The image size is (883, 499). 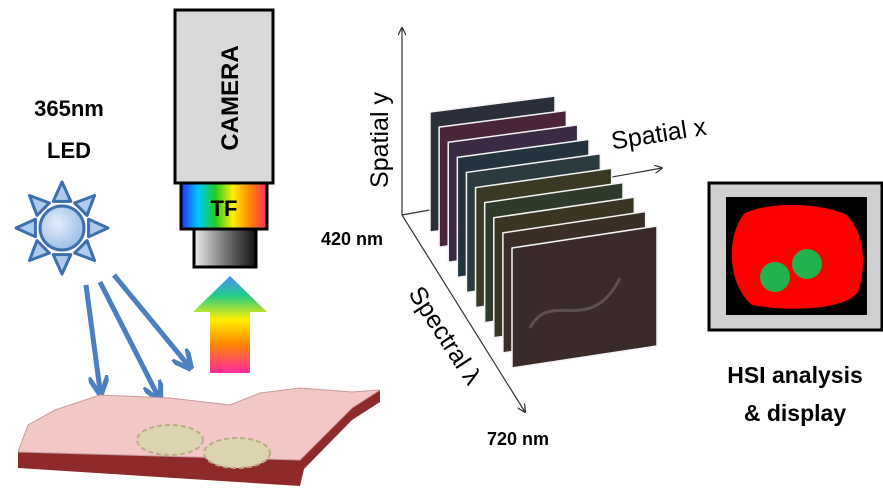 What do you see at coordinates (518, 439) in the screenshot?
I see `end-wavelength-label: 720 nm` at bounding box center [518, 439].